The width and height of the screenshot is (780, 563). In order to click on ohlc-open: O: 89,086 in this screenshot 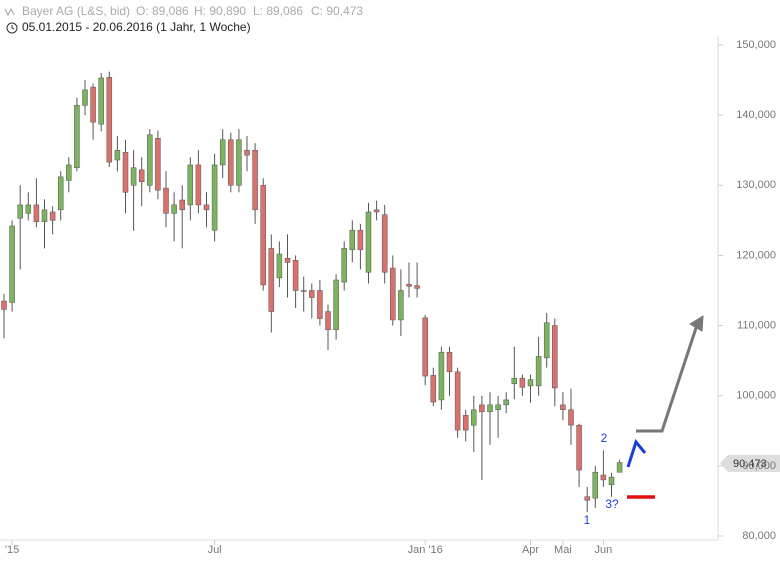, I will do `click(162, 11)`.